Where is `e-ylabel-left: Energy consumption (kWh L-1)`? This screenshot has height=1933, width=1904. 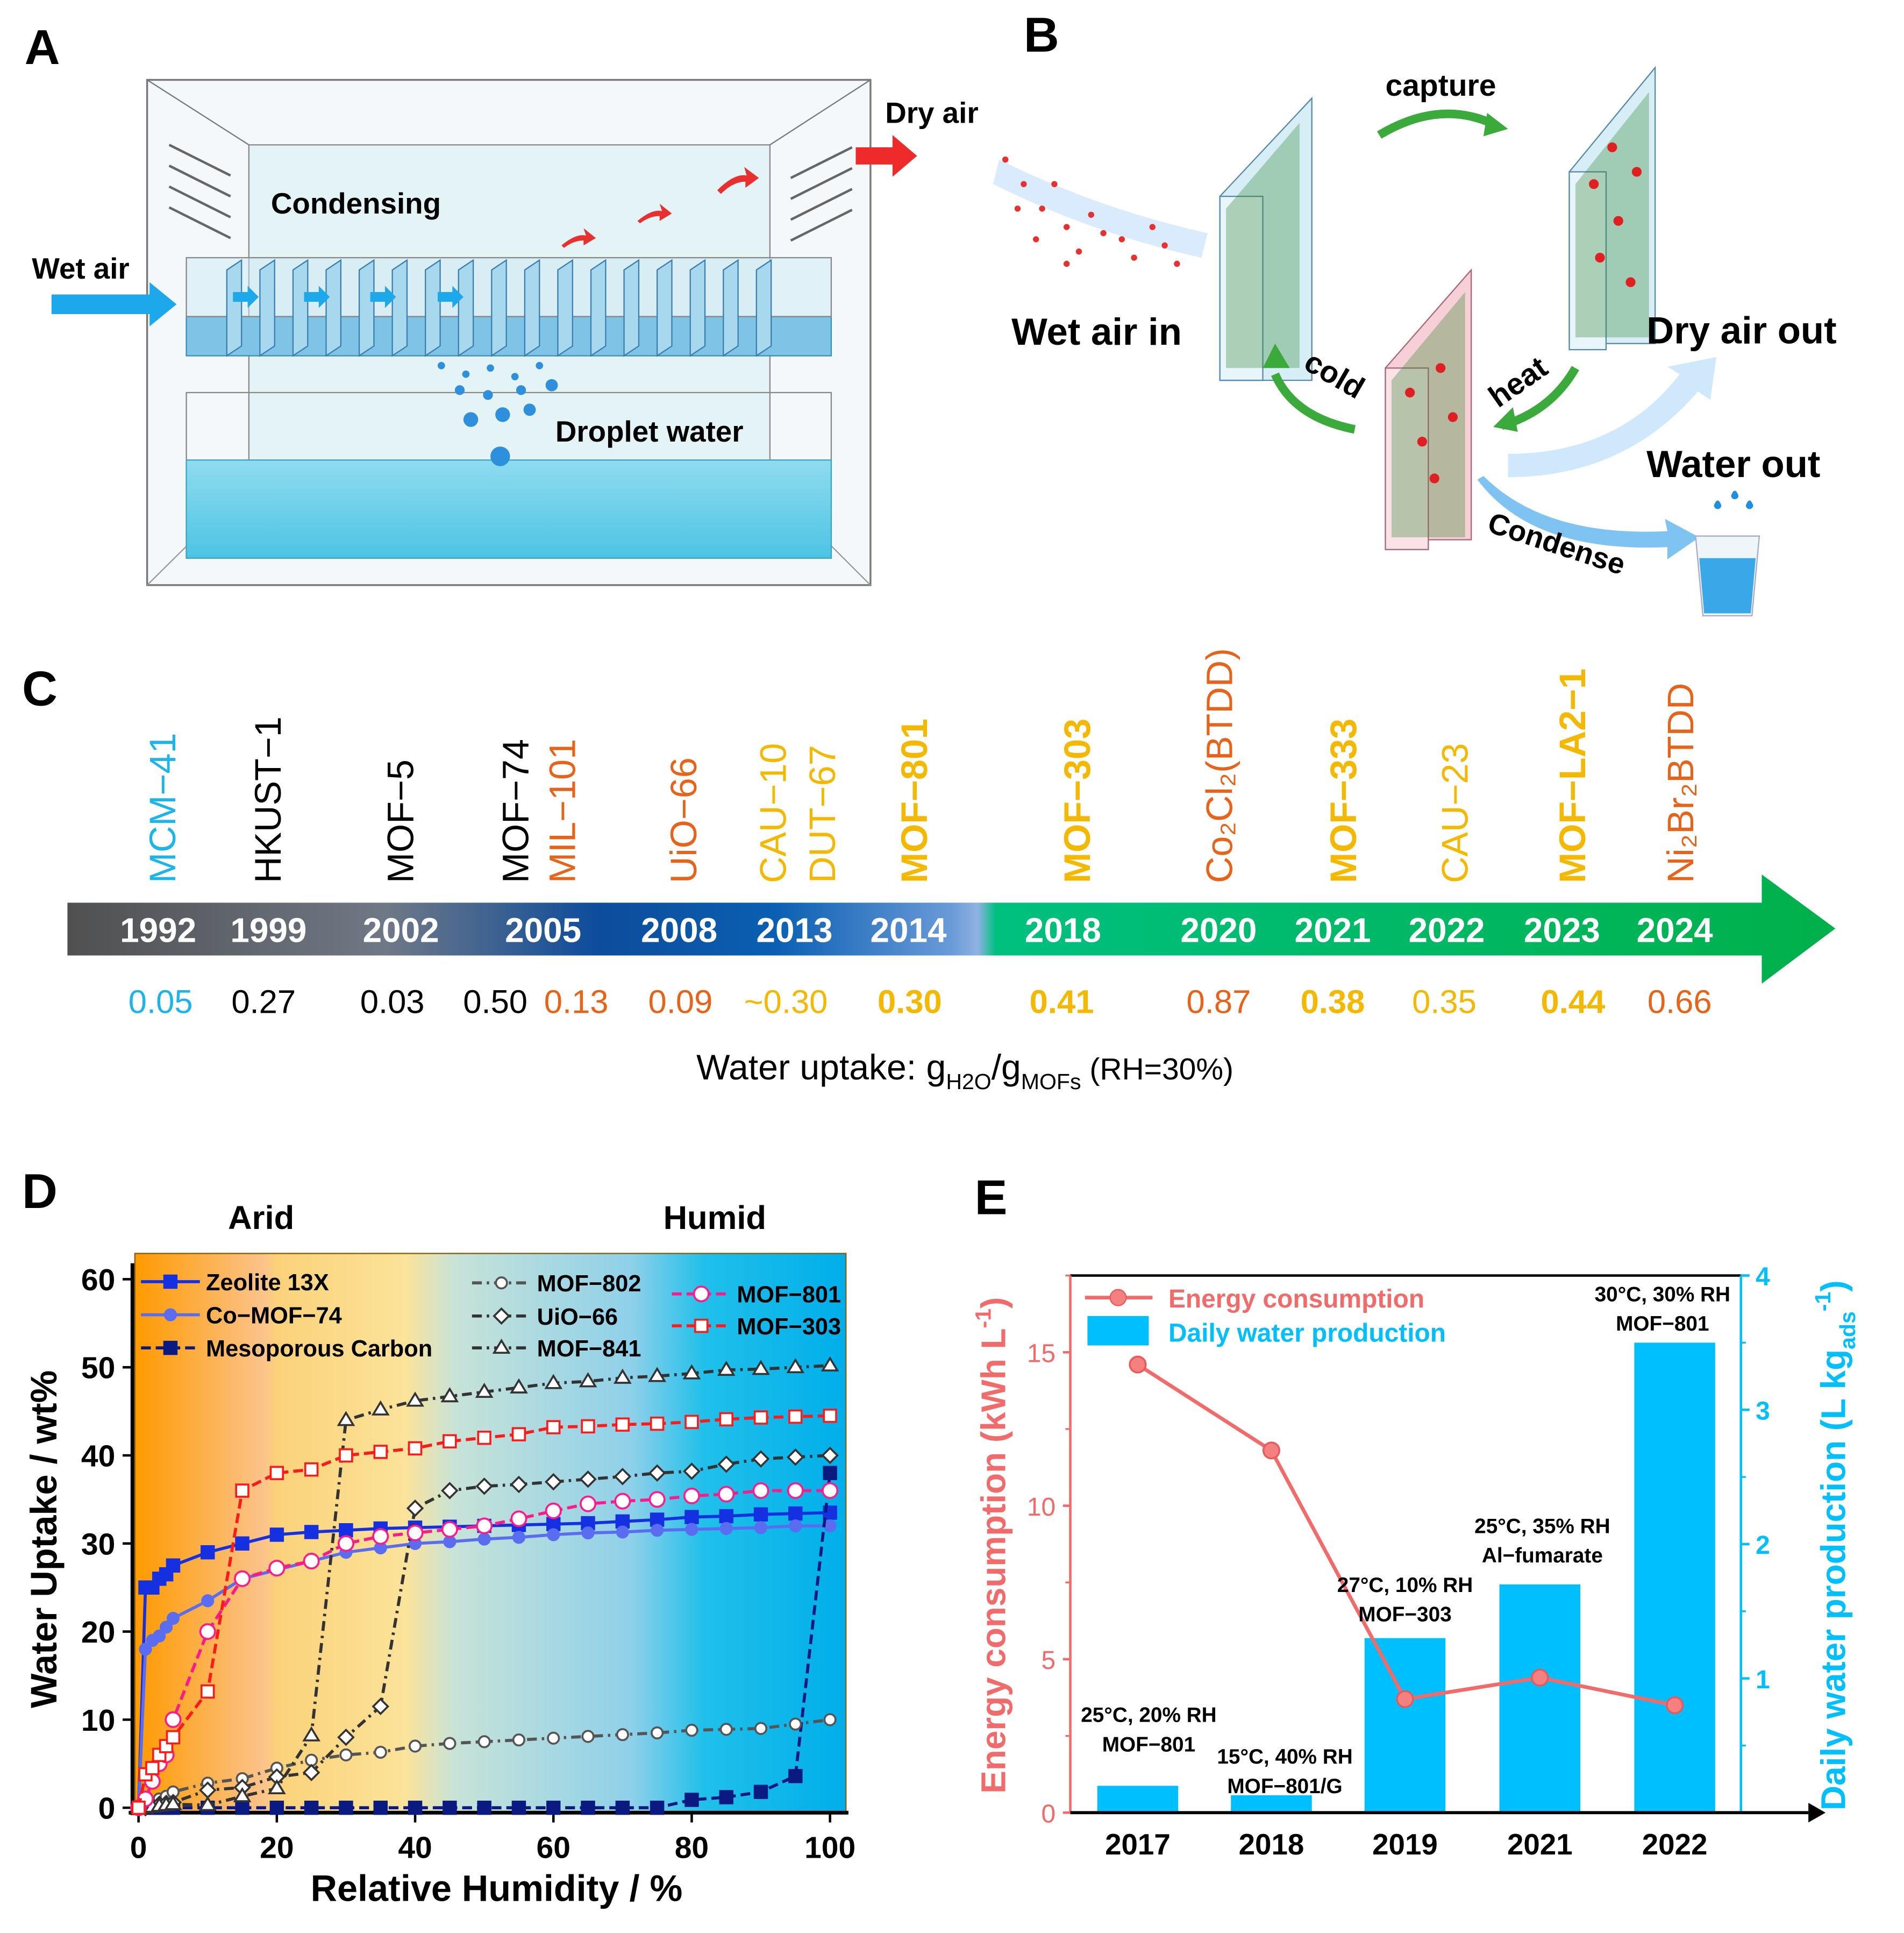 e-ylabel-left: Energy consumption (kWh L-1) is located at coordinates (991, 1545).